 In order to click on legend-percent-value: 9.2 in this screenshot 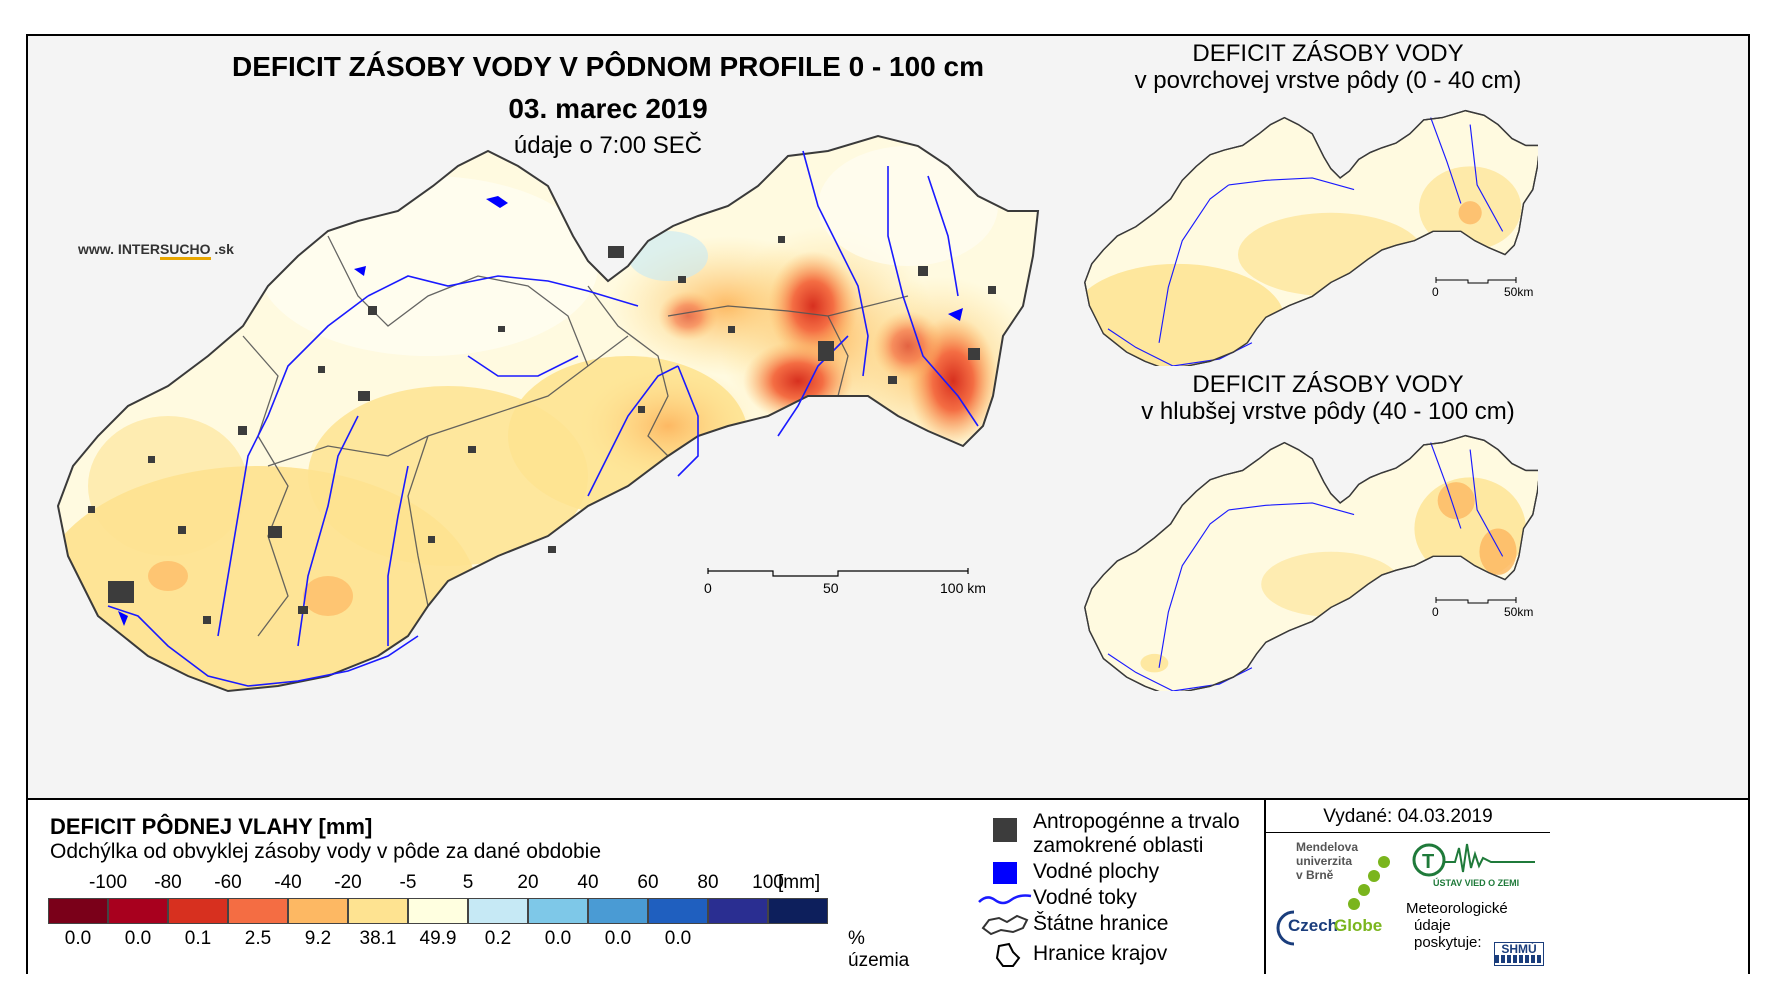, I will do `click(318, 938)`.